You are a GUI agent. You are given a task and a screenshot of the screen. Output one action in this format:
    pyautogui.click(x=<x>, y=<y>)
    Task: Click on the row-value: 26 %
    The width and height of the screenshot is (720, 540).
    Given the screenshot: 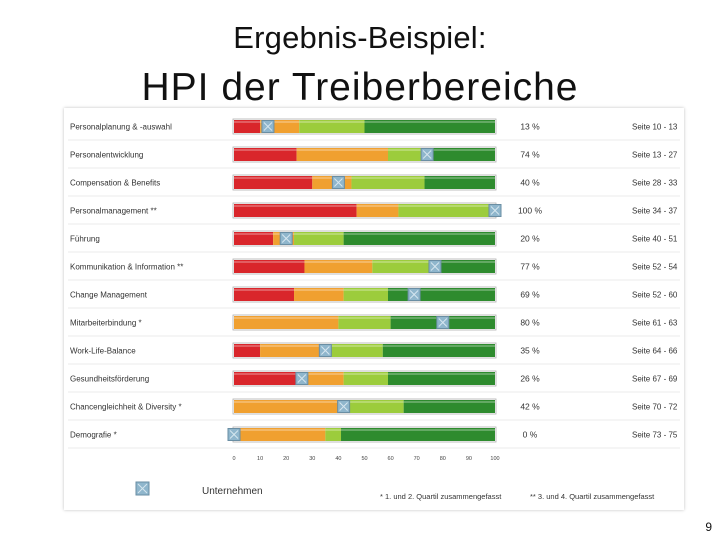 What is the action you would take?
    pyautogui.click(x=530, y=379)
    